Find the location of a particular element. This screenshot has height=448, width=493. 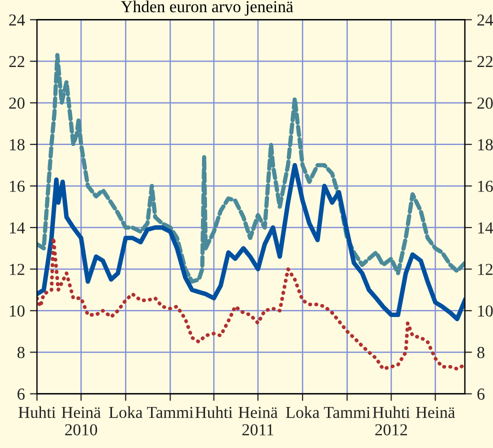

y-tick-label: 14 is located at coordinates (17, 228).